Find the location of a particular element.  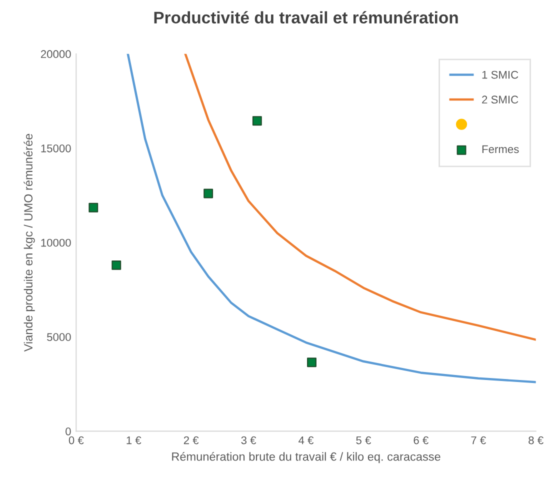

x-tick-label: 2 € is located at coordinates (191, 440).